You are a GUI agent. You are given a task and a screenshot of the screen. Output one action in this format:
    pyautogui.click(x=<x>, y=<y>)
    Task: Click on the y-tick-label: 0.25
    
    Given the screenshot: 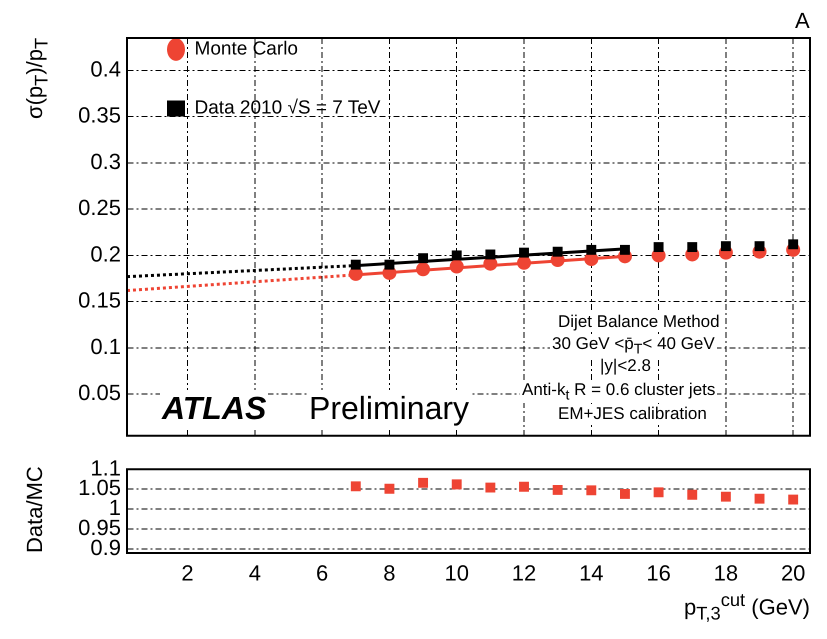 What is the action you would take?
    pyautogui.click(x=99, y=207)
    